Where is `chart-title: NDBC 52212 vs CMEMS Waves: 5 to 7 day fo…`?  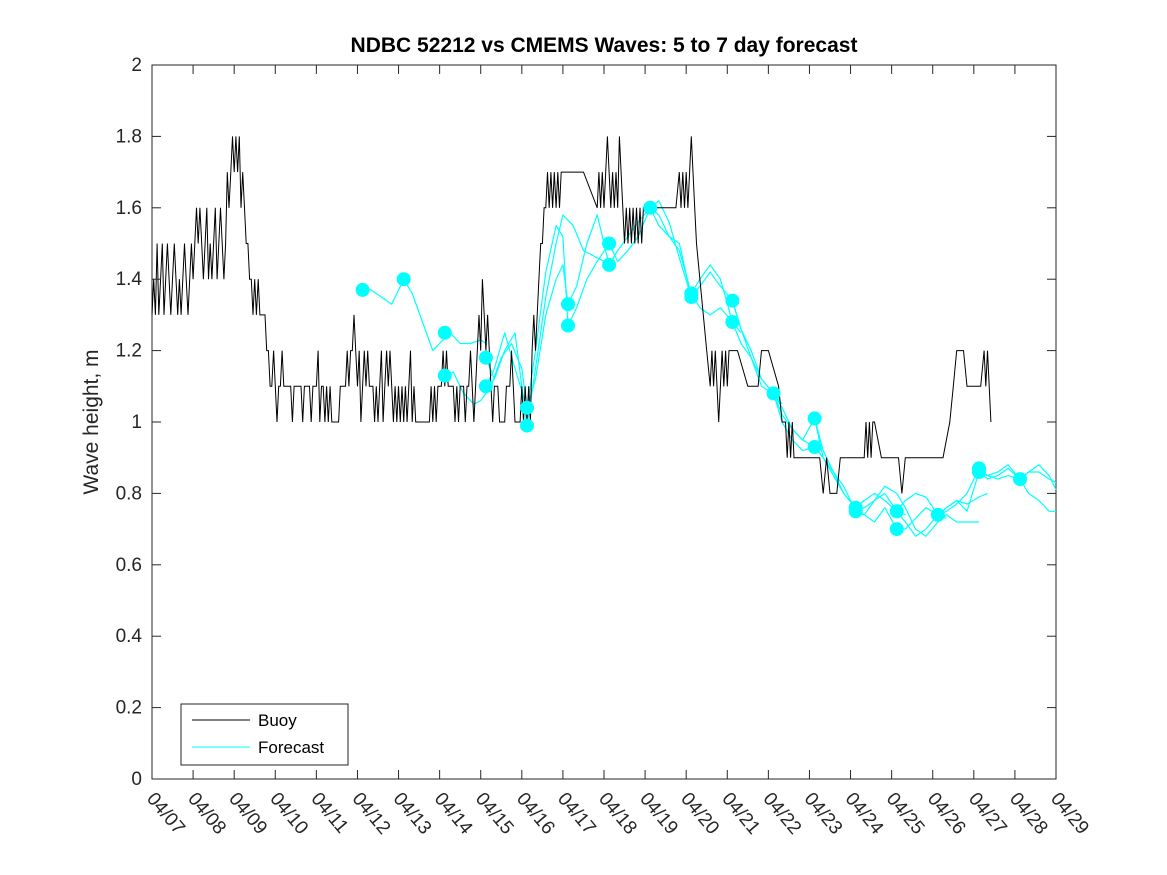
chart-title: NDBC 52212 vs CMEMS Waves: 5 to 7 day fo… is located at coordinates (604, 45).